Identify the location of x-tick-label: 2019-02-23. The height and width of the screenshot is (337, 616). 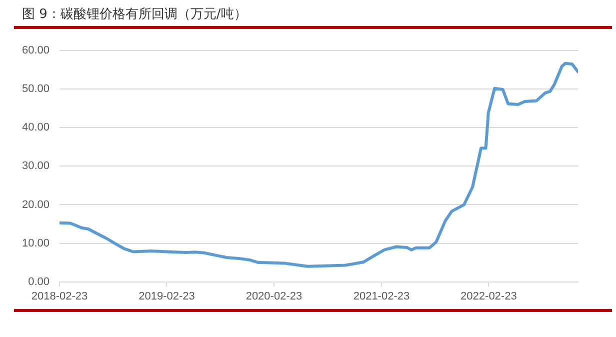
(166, 296).